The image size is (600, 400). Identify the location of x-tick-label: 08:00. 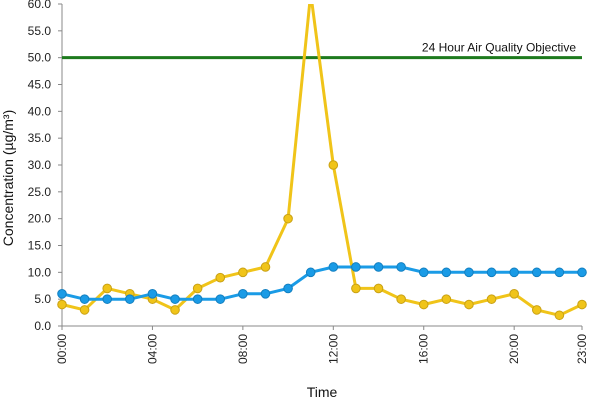
(243, 349).